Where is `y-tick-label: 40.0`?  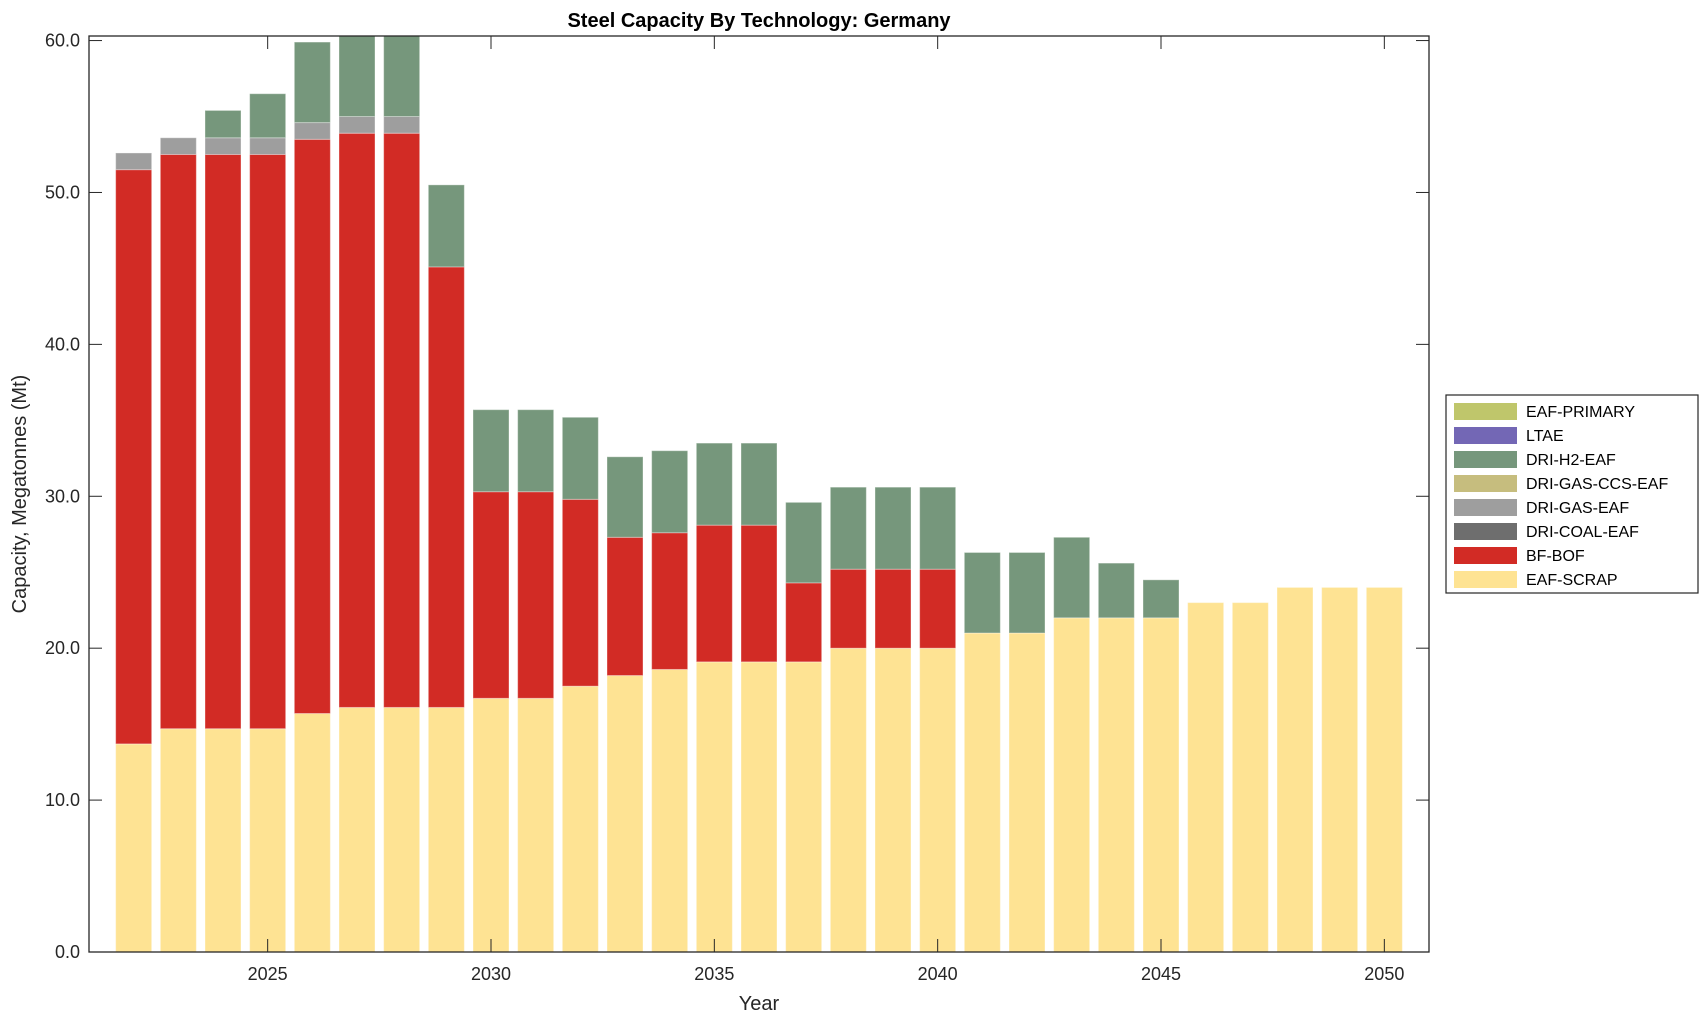 y-tick-label: 40.0 is located at coordinates (62, 344).